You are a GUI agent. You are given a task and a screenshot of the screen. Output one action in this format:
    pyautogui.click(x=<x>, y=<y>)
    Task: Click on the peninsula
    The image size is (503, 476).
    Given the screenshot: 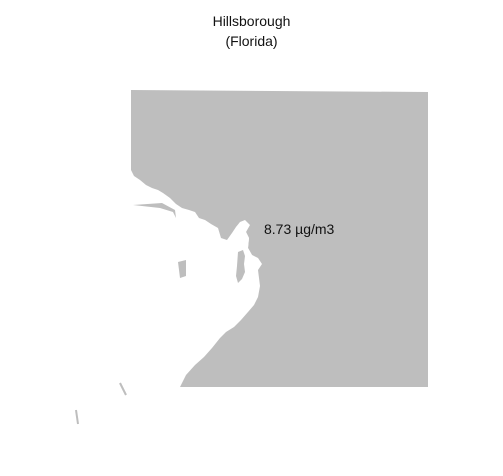 What is the action you would take?
    pyautogui.click(x=240, y=266)
    